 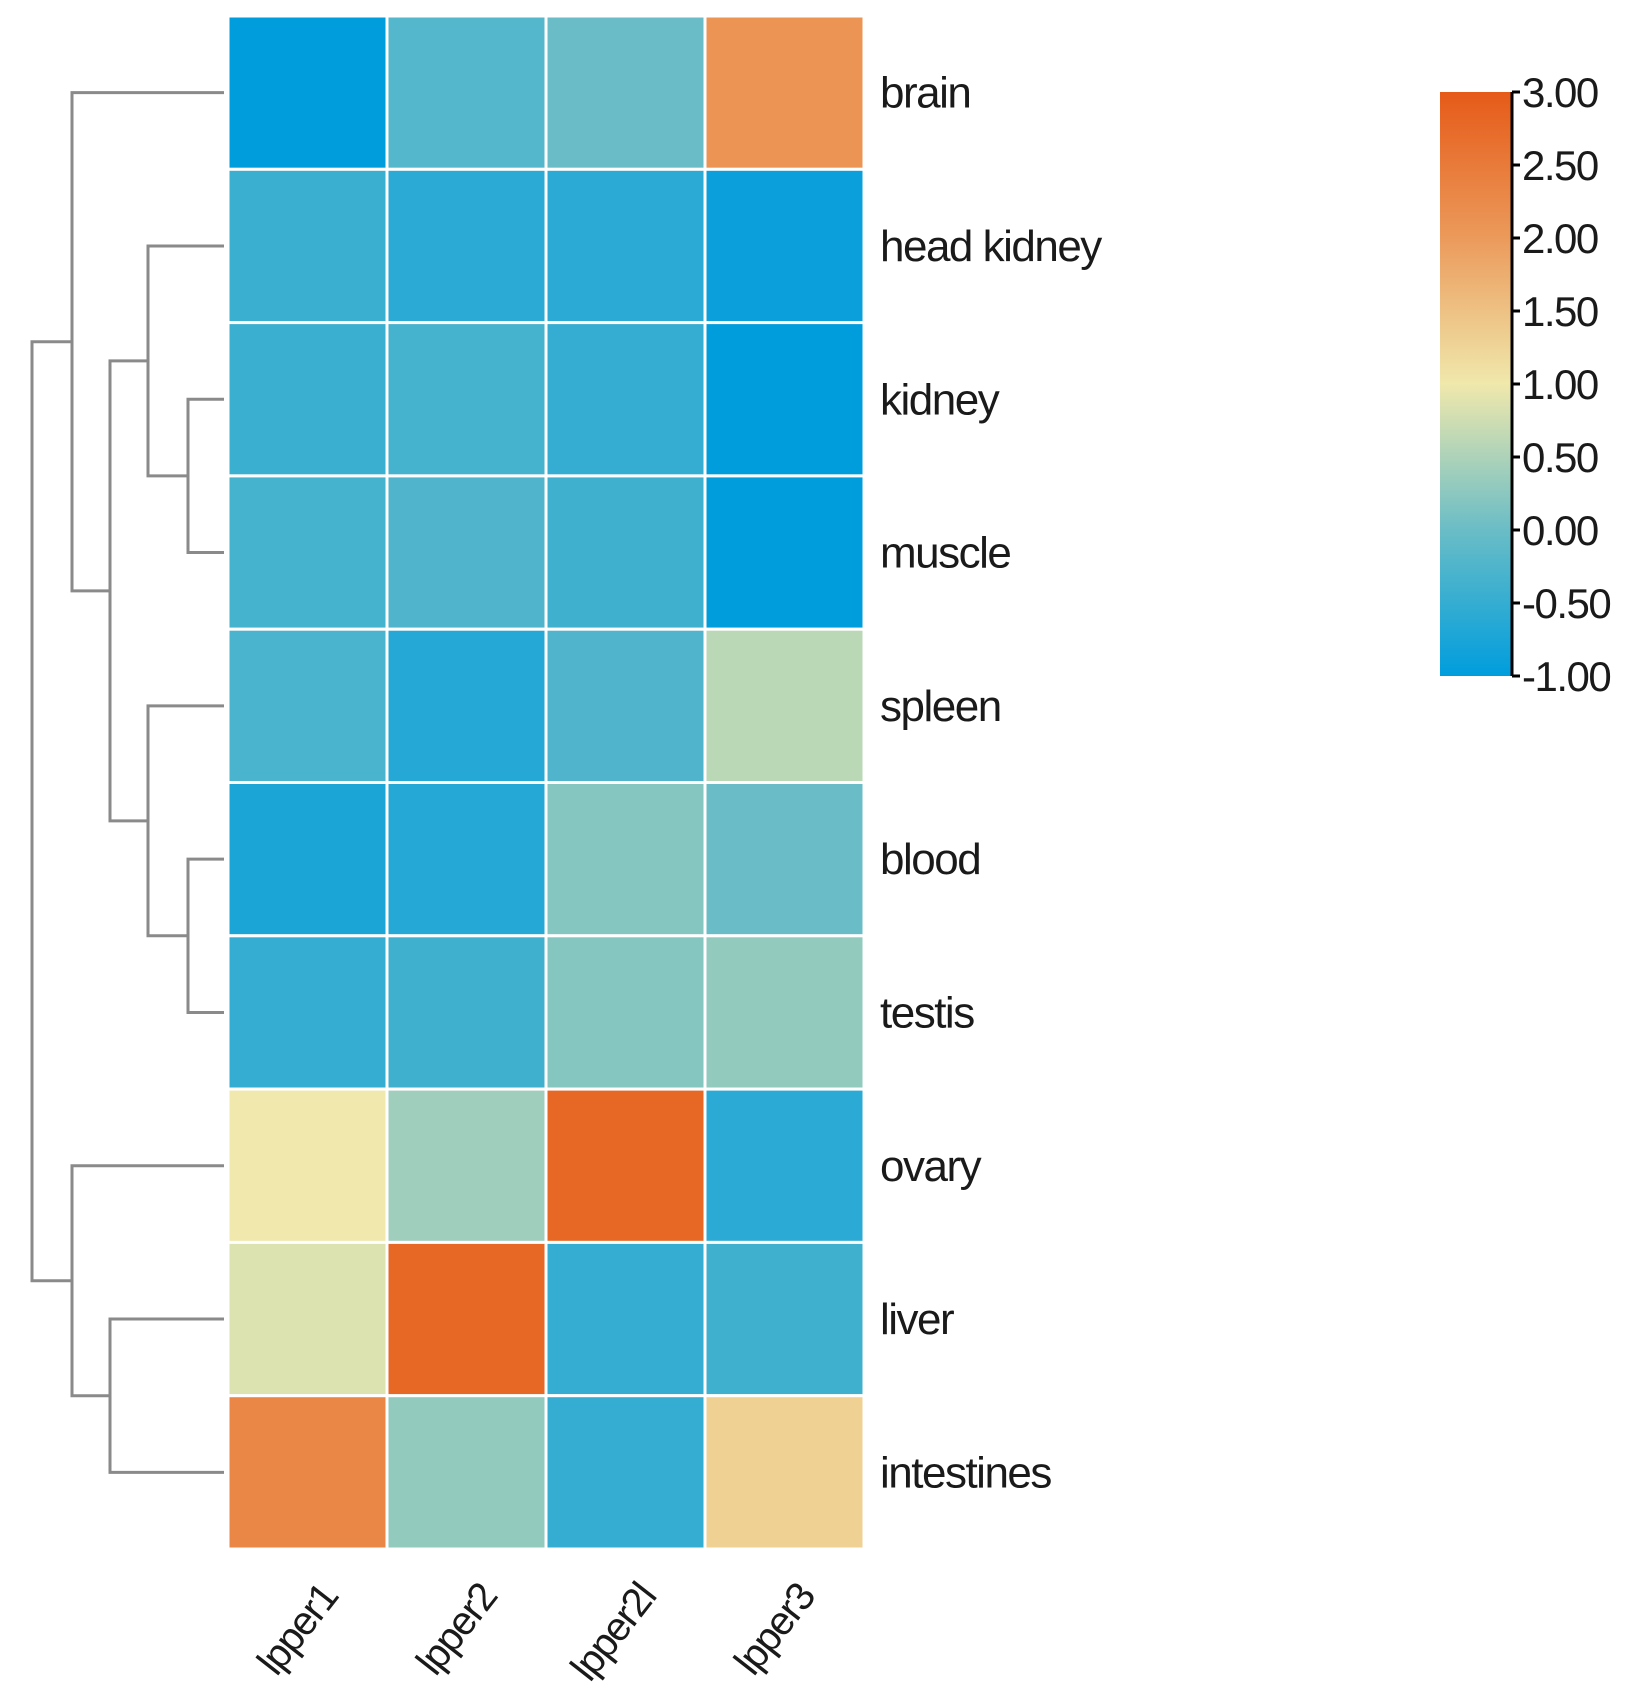 I want to click on heatmap-cell-ovary-lpper2l, so click(x=625, y=1165).